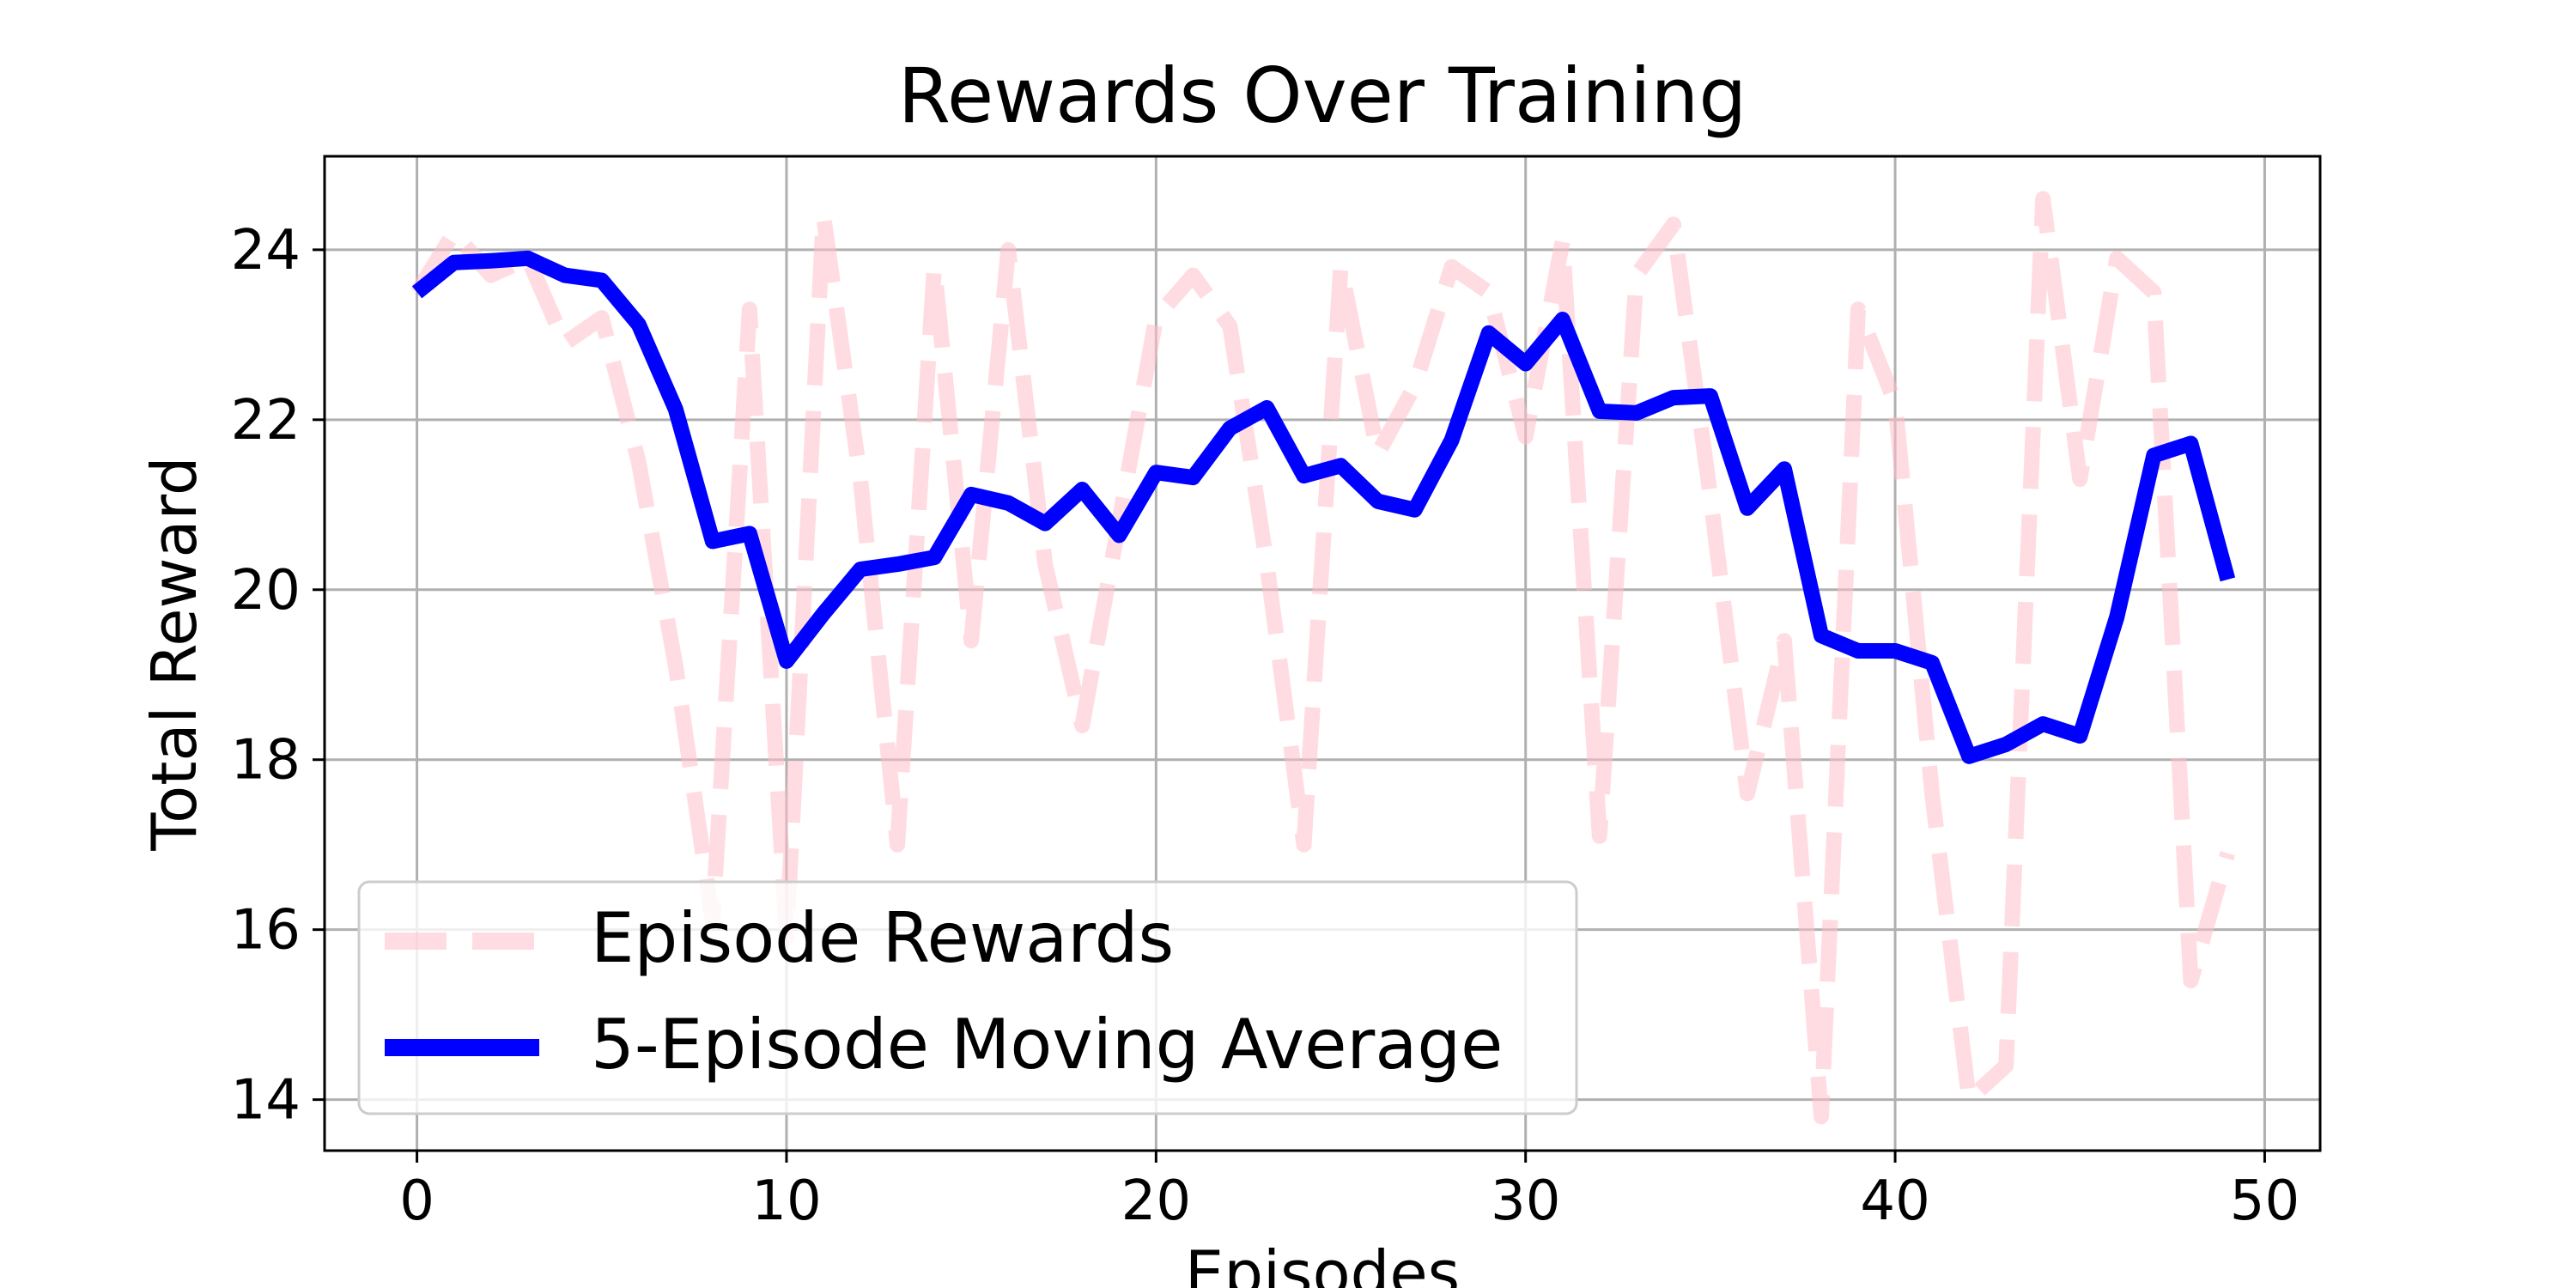 The width and height of the screenshot is (2576, 1288). Describe the element at coordinates (1047, 1045) in the screenshot. I see `legend-label-moving-average: 5-Episode Moving Average` at that location.